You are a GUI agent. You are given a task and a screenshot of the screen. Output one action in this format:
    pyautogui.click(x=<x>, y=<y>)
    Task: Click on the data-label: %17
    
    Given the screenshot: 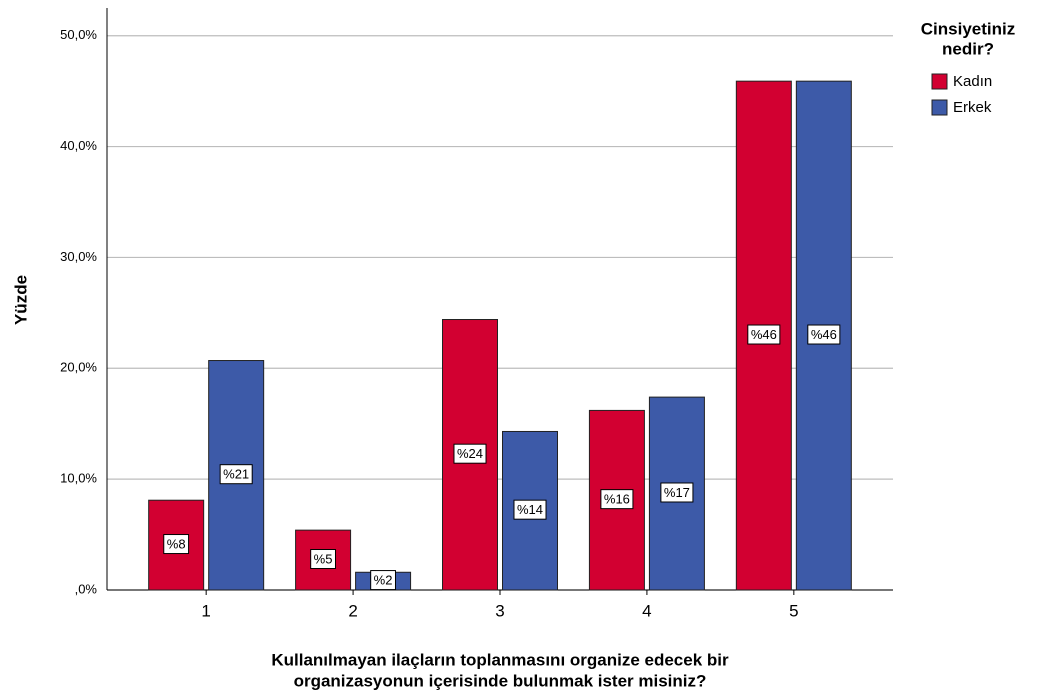 What is the action you would take?
    pyautogui.click(x=677, y=492)
    